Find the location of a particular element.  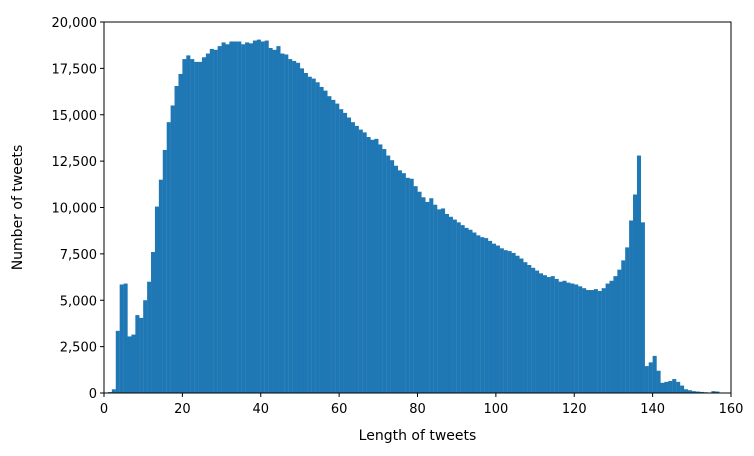

y-tick-label: 2,500 is located at coordinates (78, 348).